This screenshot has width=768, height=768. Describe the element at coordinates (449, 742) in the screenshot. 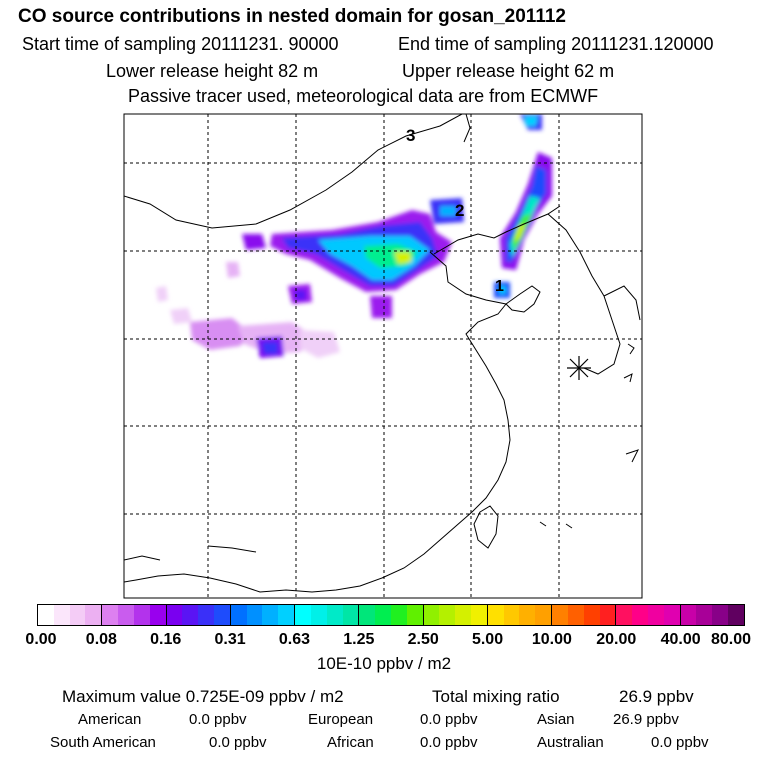

I see `region-african-value: 0.0 ppbv` at that location.